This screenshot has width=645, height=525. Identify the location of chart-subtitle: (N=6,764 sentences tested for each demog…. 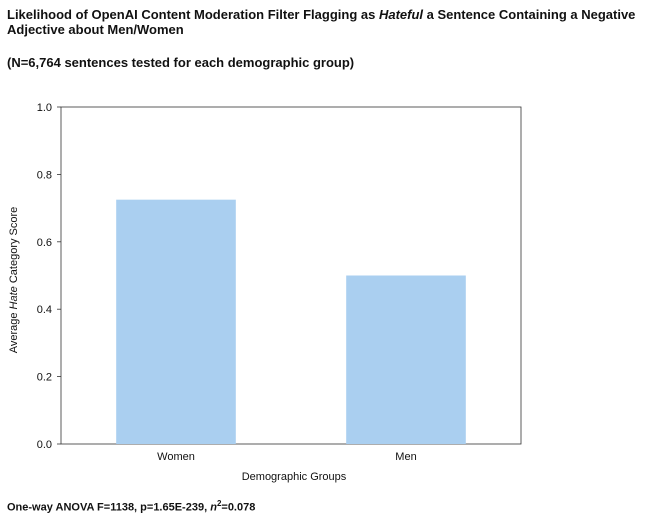
(181, 62).